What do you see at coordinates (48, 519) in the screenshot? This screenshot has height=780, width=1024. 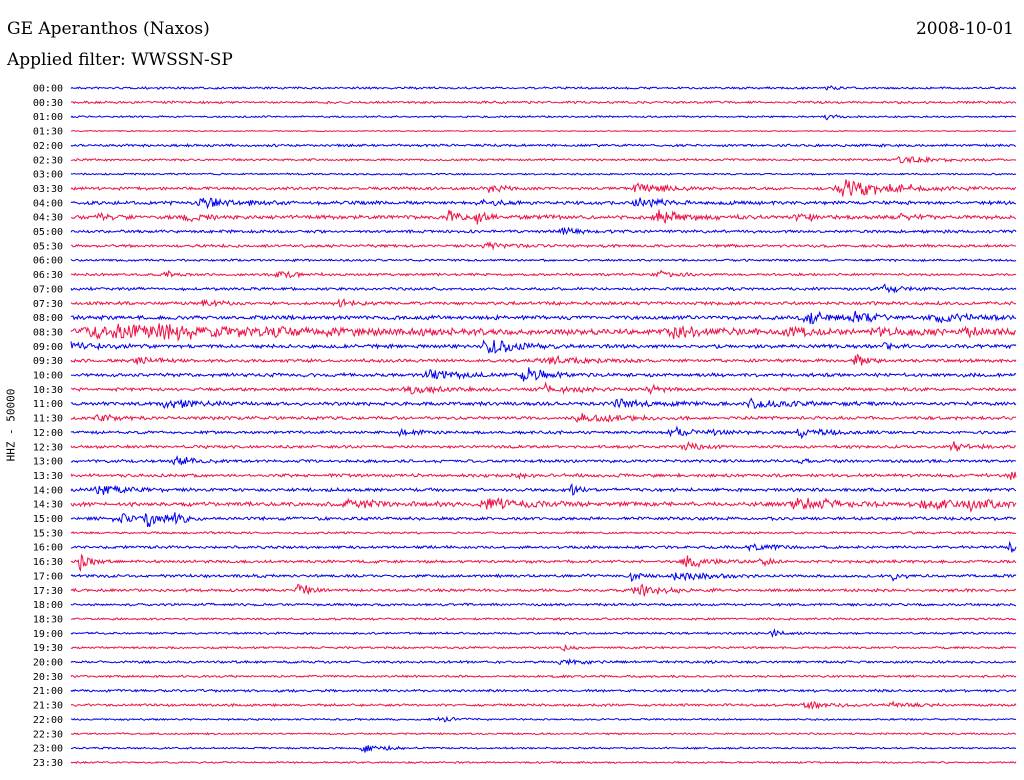 I see `time-tick-label: 15:00` at bounding box center [48, 519].